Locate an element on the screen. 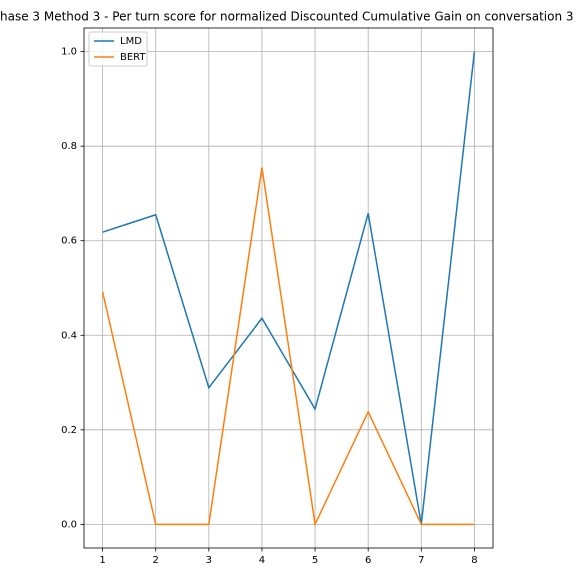 The width and height of the screenshot is (576, 576). y-tick-label: 0.6 is located at coordinates (69, 241).